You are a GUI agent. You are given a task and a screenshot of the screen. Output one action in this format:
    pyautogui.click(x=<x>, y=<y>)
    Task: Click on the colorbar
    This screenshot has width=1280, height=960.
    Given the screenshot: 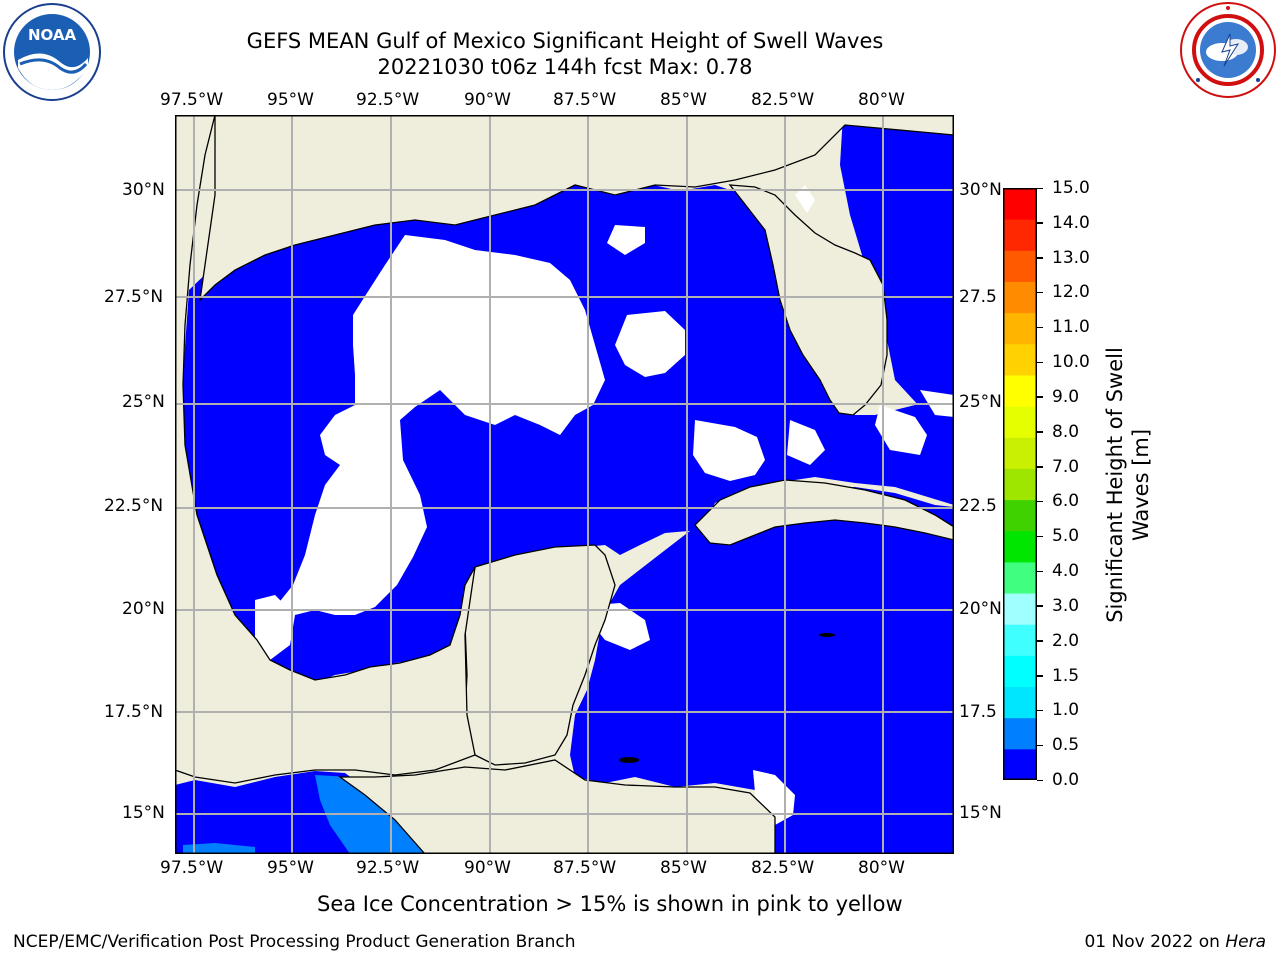 What is the action you would take?
    pyautogui.click(x=1020, y=484)
    